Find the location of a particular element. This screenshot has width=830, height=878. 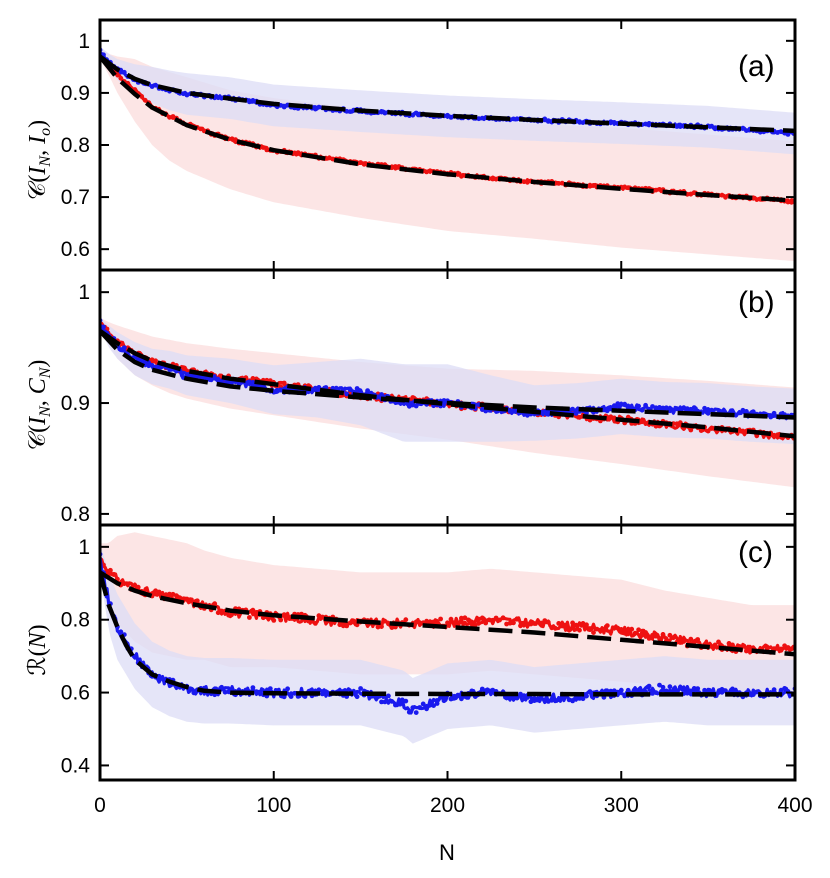

panel-b-ylabel-arg2: C is located at coordinates (38, 385).